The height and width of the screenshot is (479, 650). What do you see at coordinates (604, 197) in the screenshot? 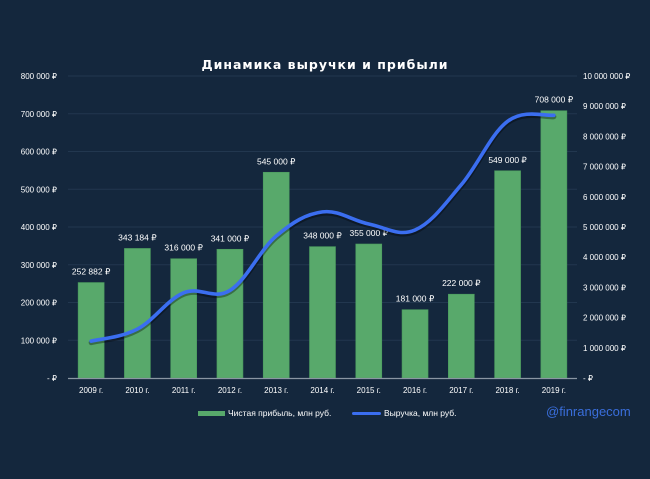
I see `y-right-tick-label: 6 000 000 ₽` at bounding box center [604, 197].